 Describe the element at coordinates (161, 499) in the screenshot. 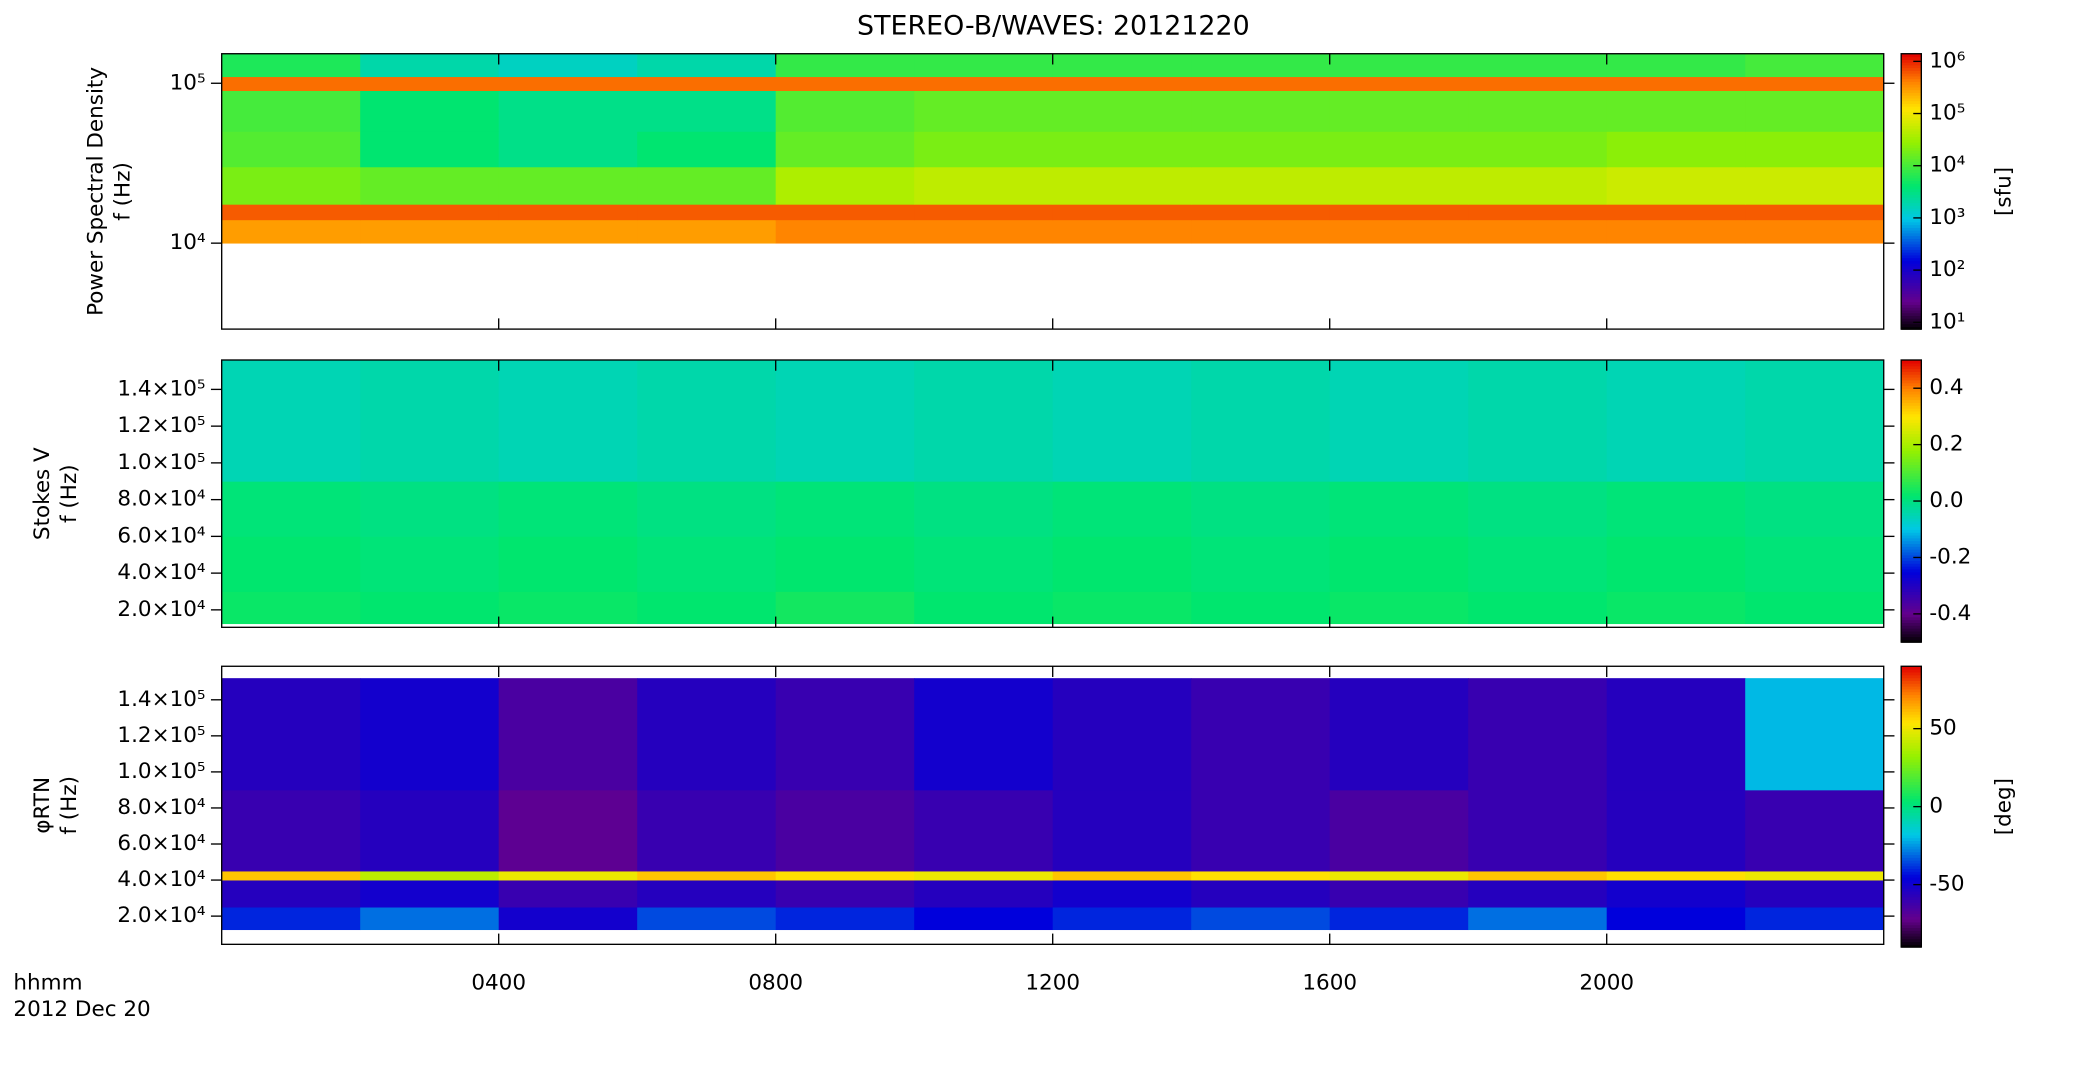

I see `y-tick-label: 8.0×10⁴` at that location.